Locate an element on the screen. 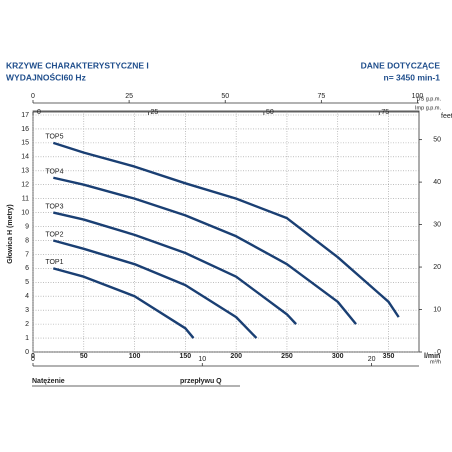 The width and height of the screenshot is (452, 452). y-tick-label: 1 is located at coordinates (27, 338).